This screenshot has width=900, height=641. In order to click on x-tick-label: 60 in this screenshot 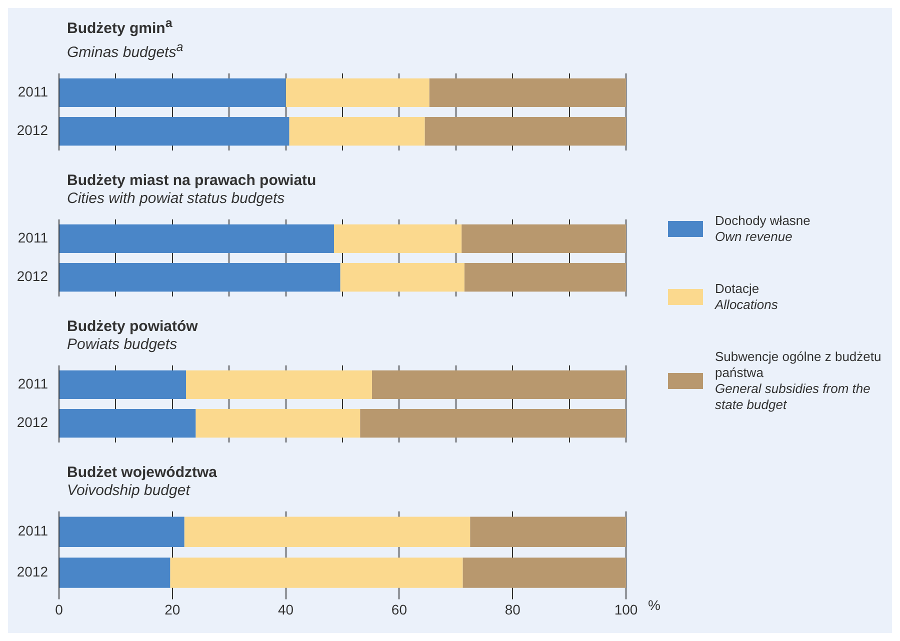, I will do `click(399, 609)`.